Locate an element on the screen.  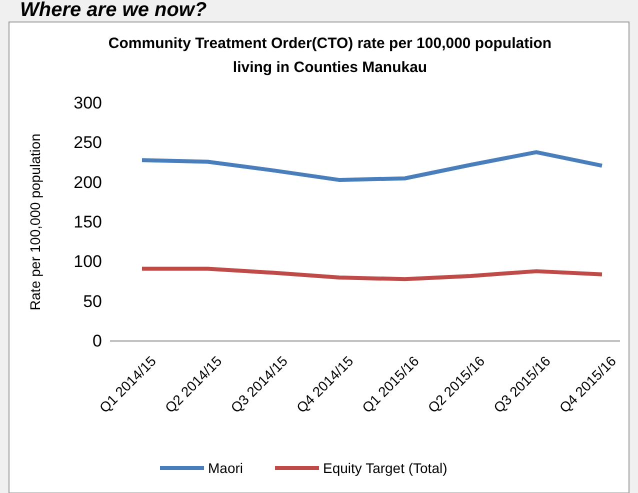
y-tick-label: 250 is located at coordinates (88, 142).